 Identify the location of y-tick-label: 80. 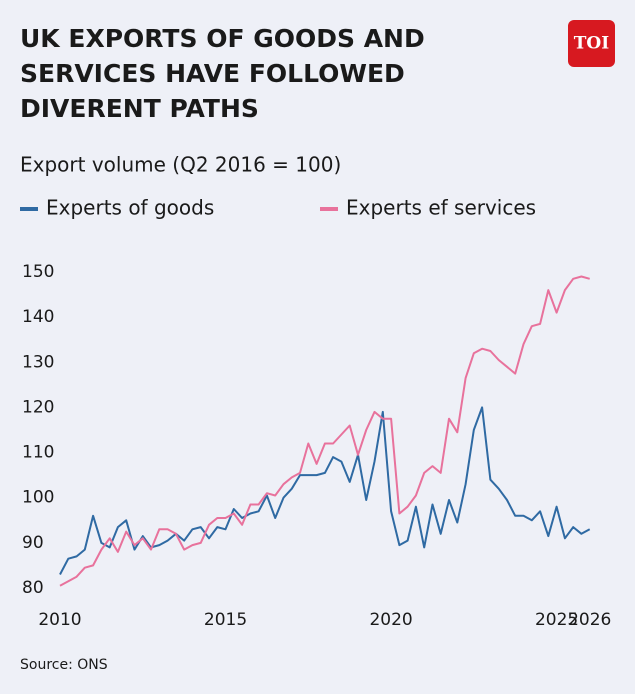
(33, 588).